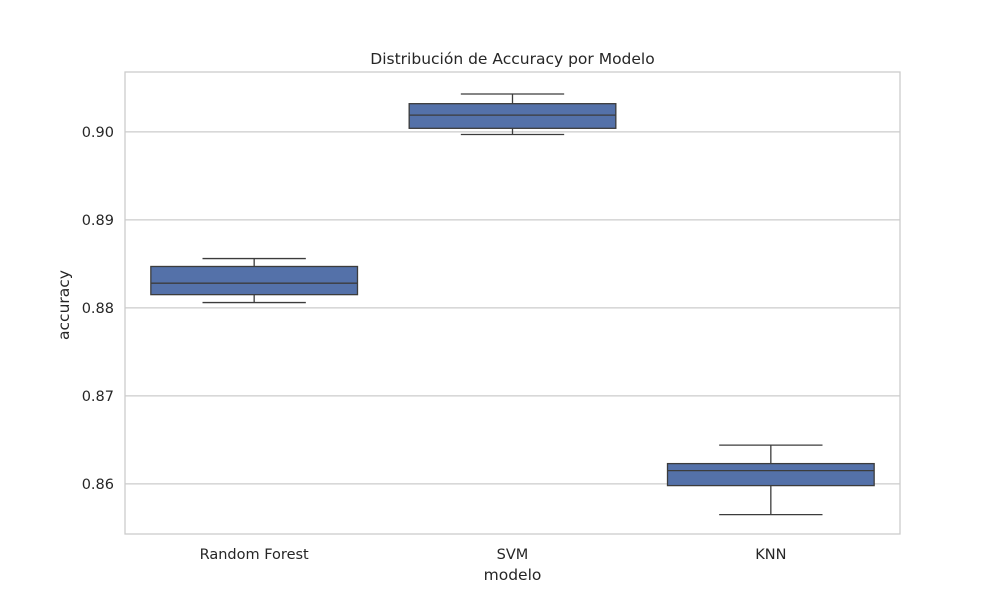 The height and width of the screenshot is (600, 1000). I want to click on box-svm, so click(512, 114).